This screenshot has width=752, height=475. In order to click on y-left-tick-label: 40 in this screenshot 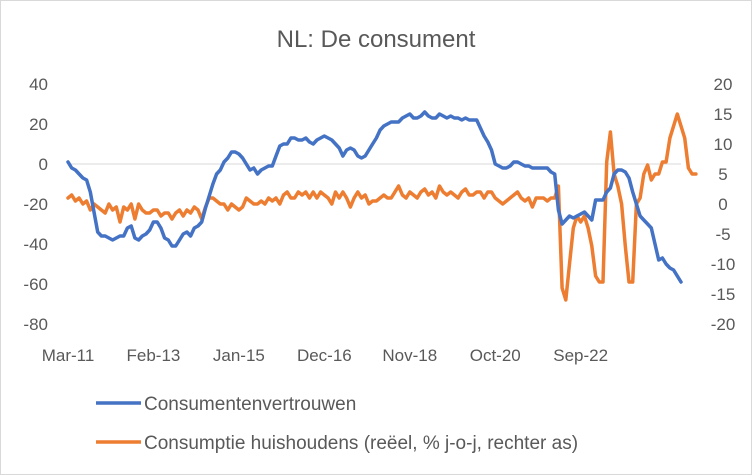, I will do `click(38, 84)`.